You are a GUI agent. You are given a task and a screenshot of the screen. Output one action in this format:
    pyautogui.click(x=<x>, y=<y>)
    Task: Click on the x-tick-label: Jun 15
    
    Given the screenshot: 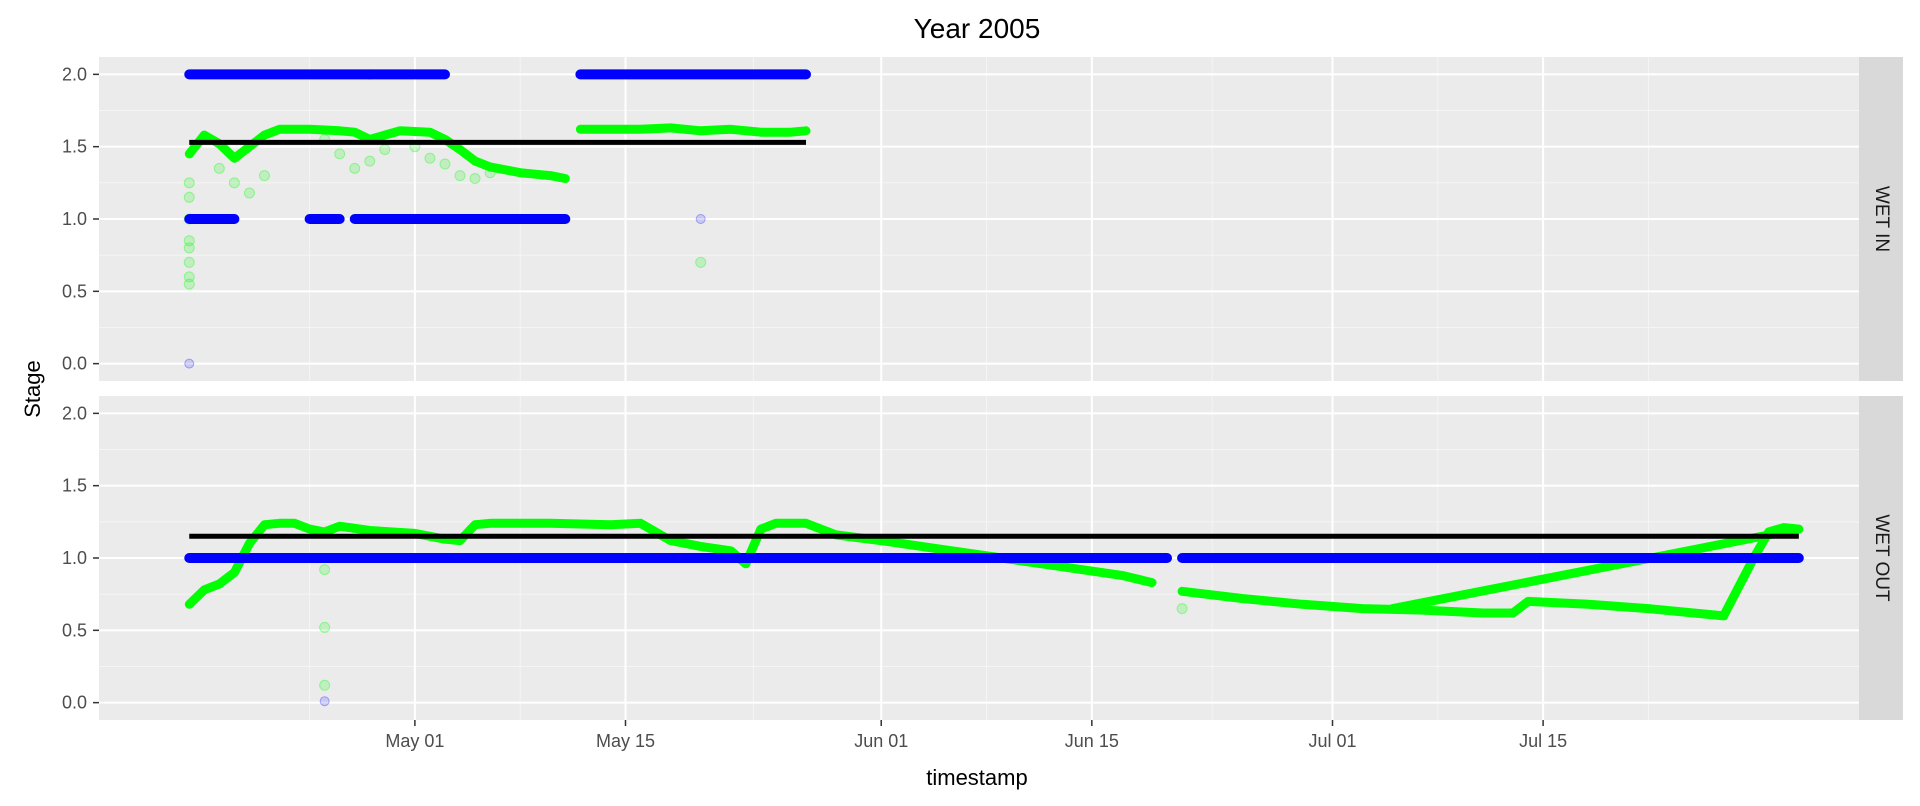 What is the action you would take?
    pyautogui.click(x=1092, y=741)
    